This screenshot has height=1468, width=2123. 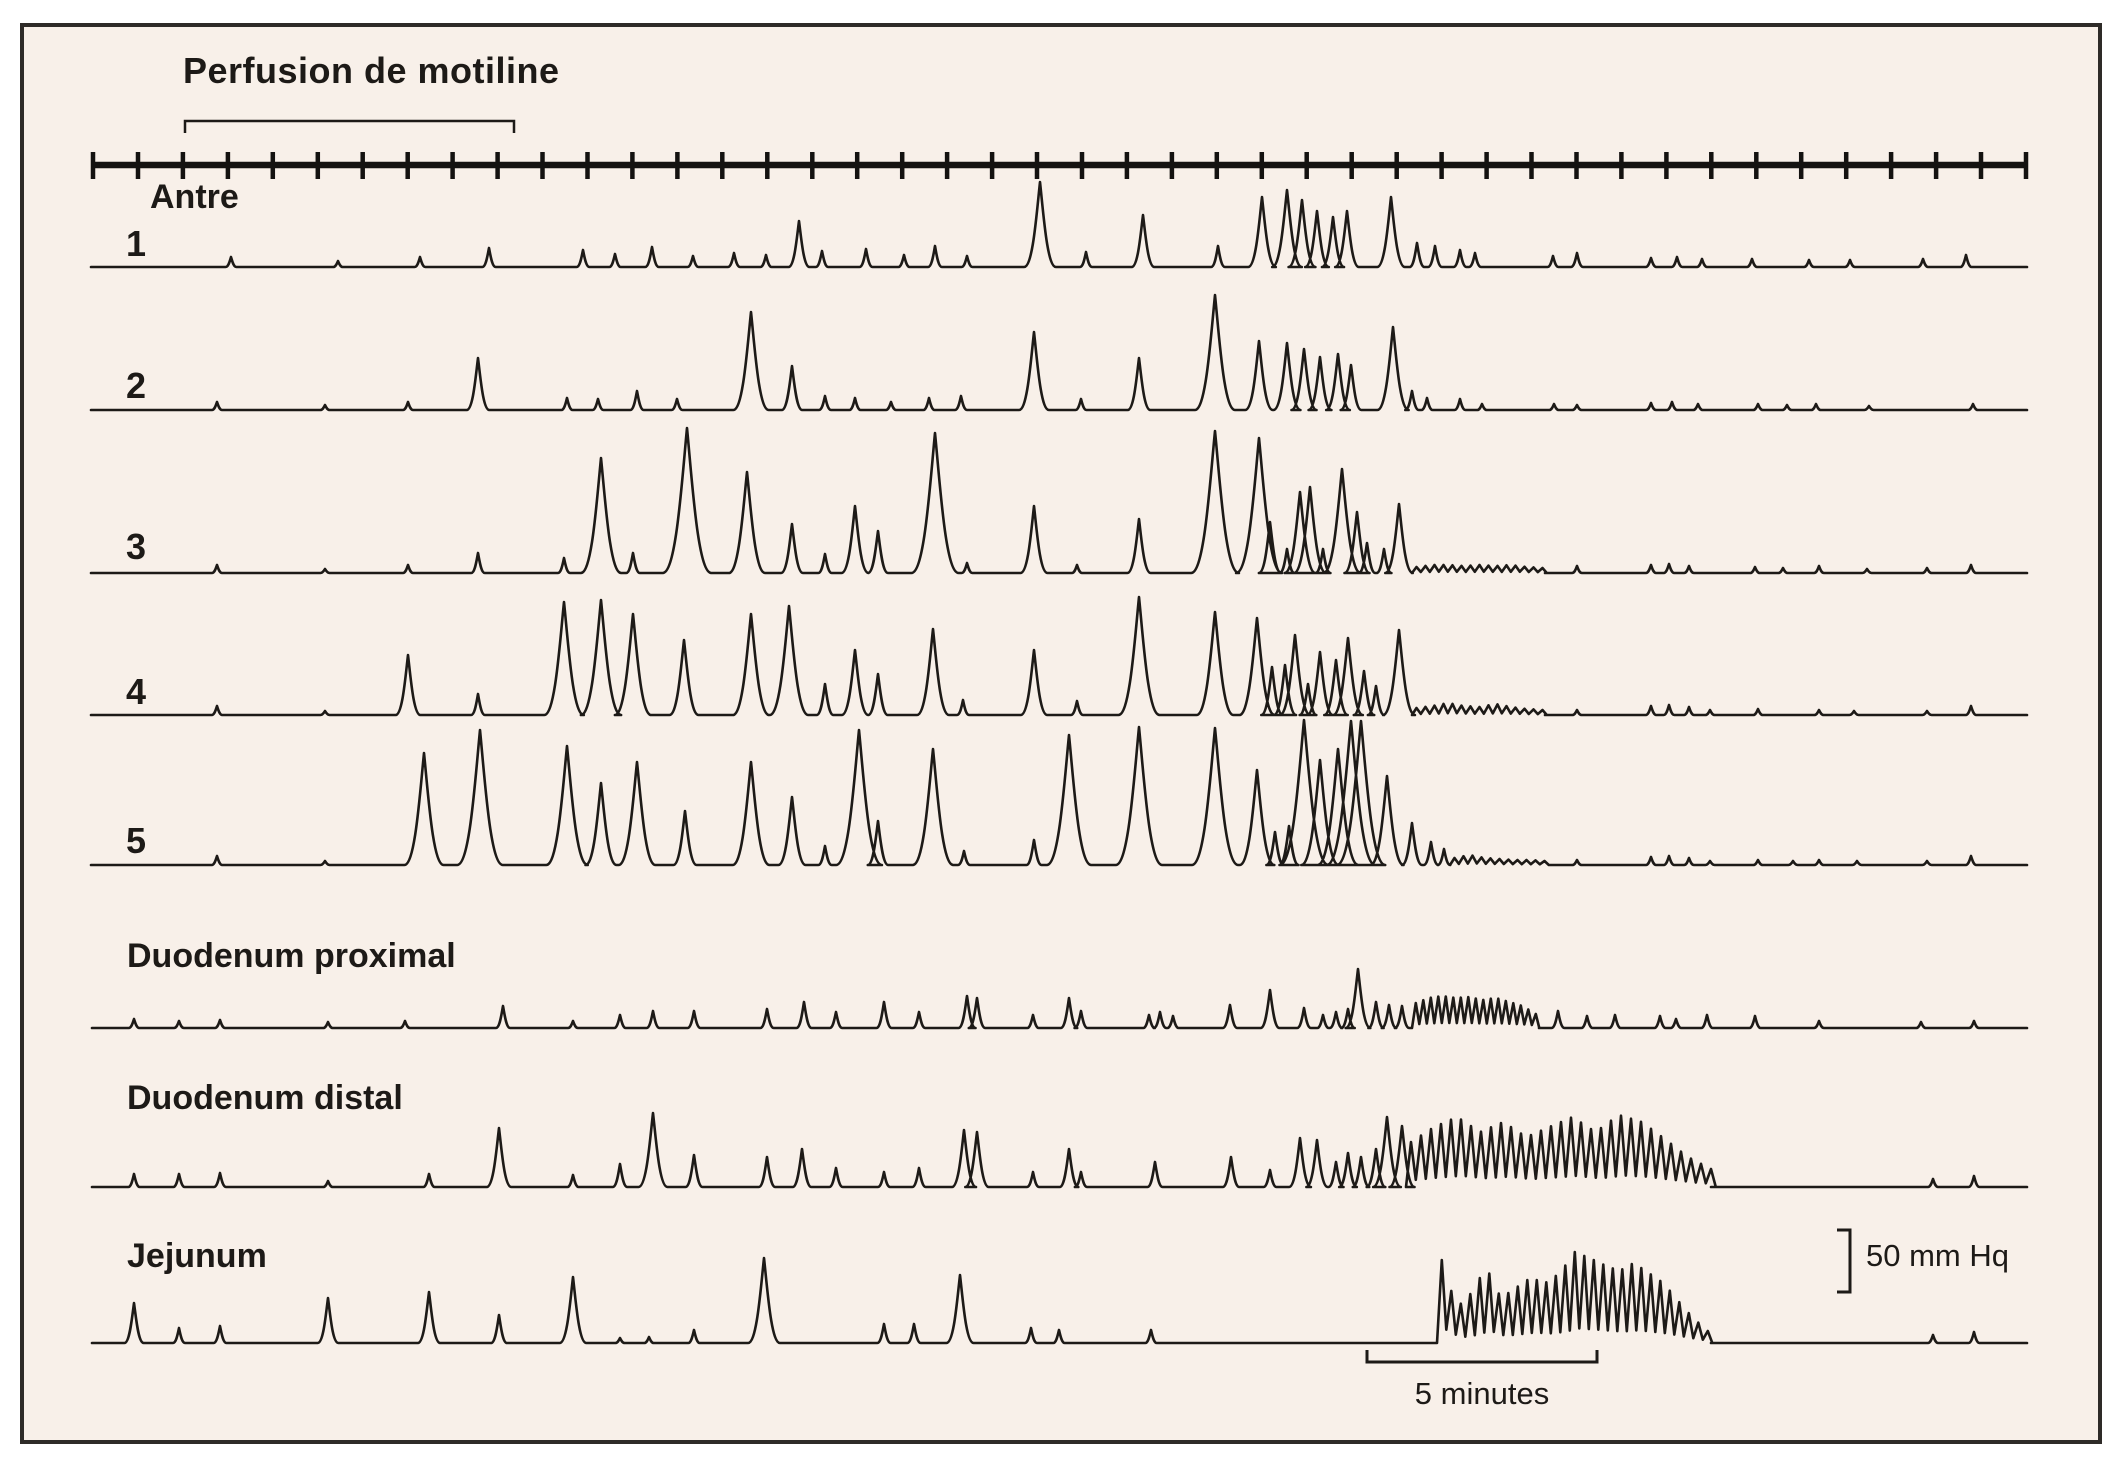 I want to click on trace-label-jejunum: Jejunum, so click(x=197, y=1256).